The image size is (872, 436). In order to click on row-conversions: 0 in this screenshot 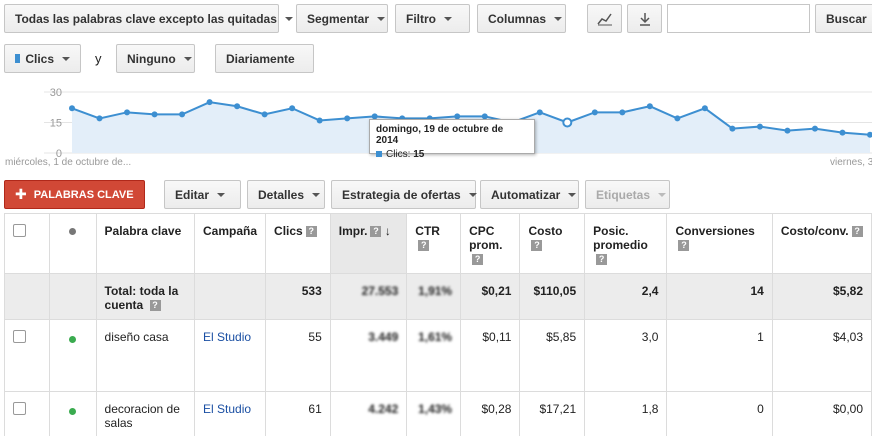, I will do `click(719, 413)`.